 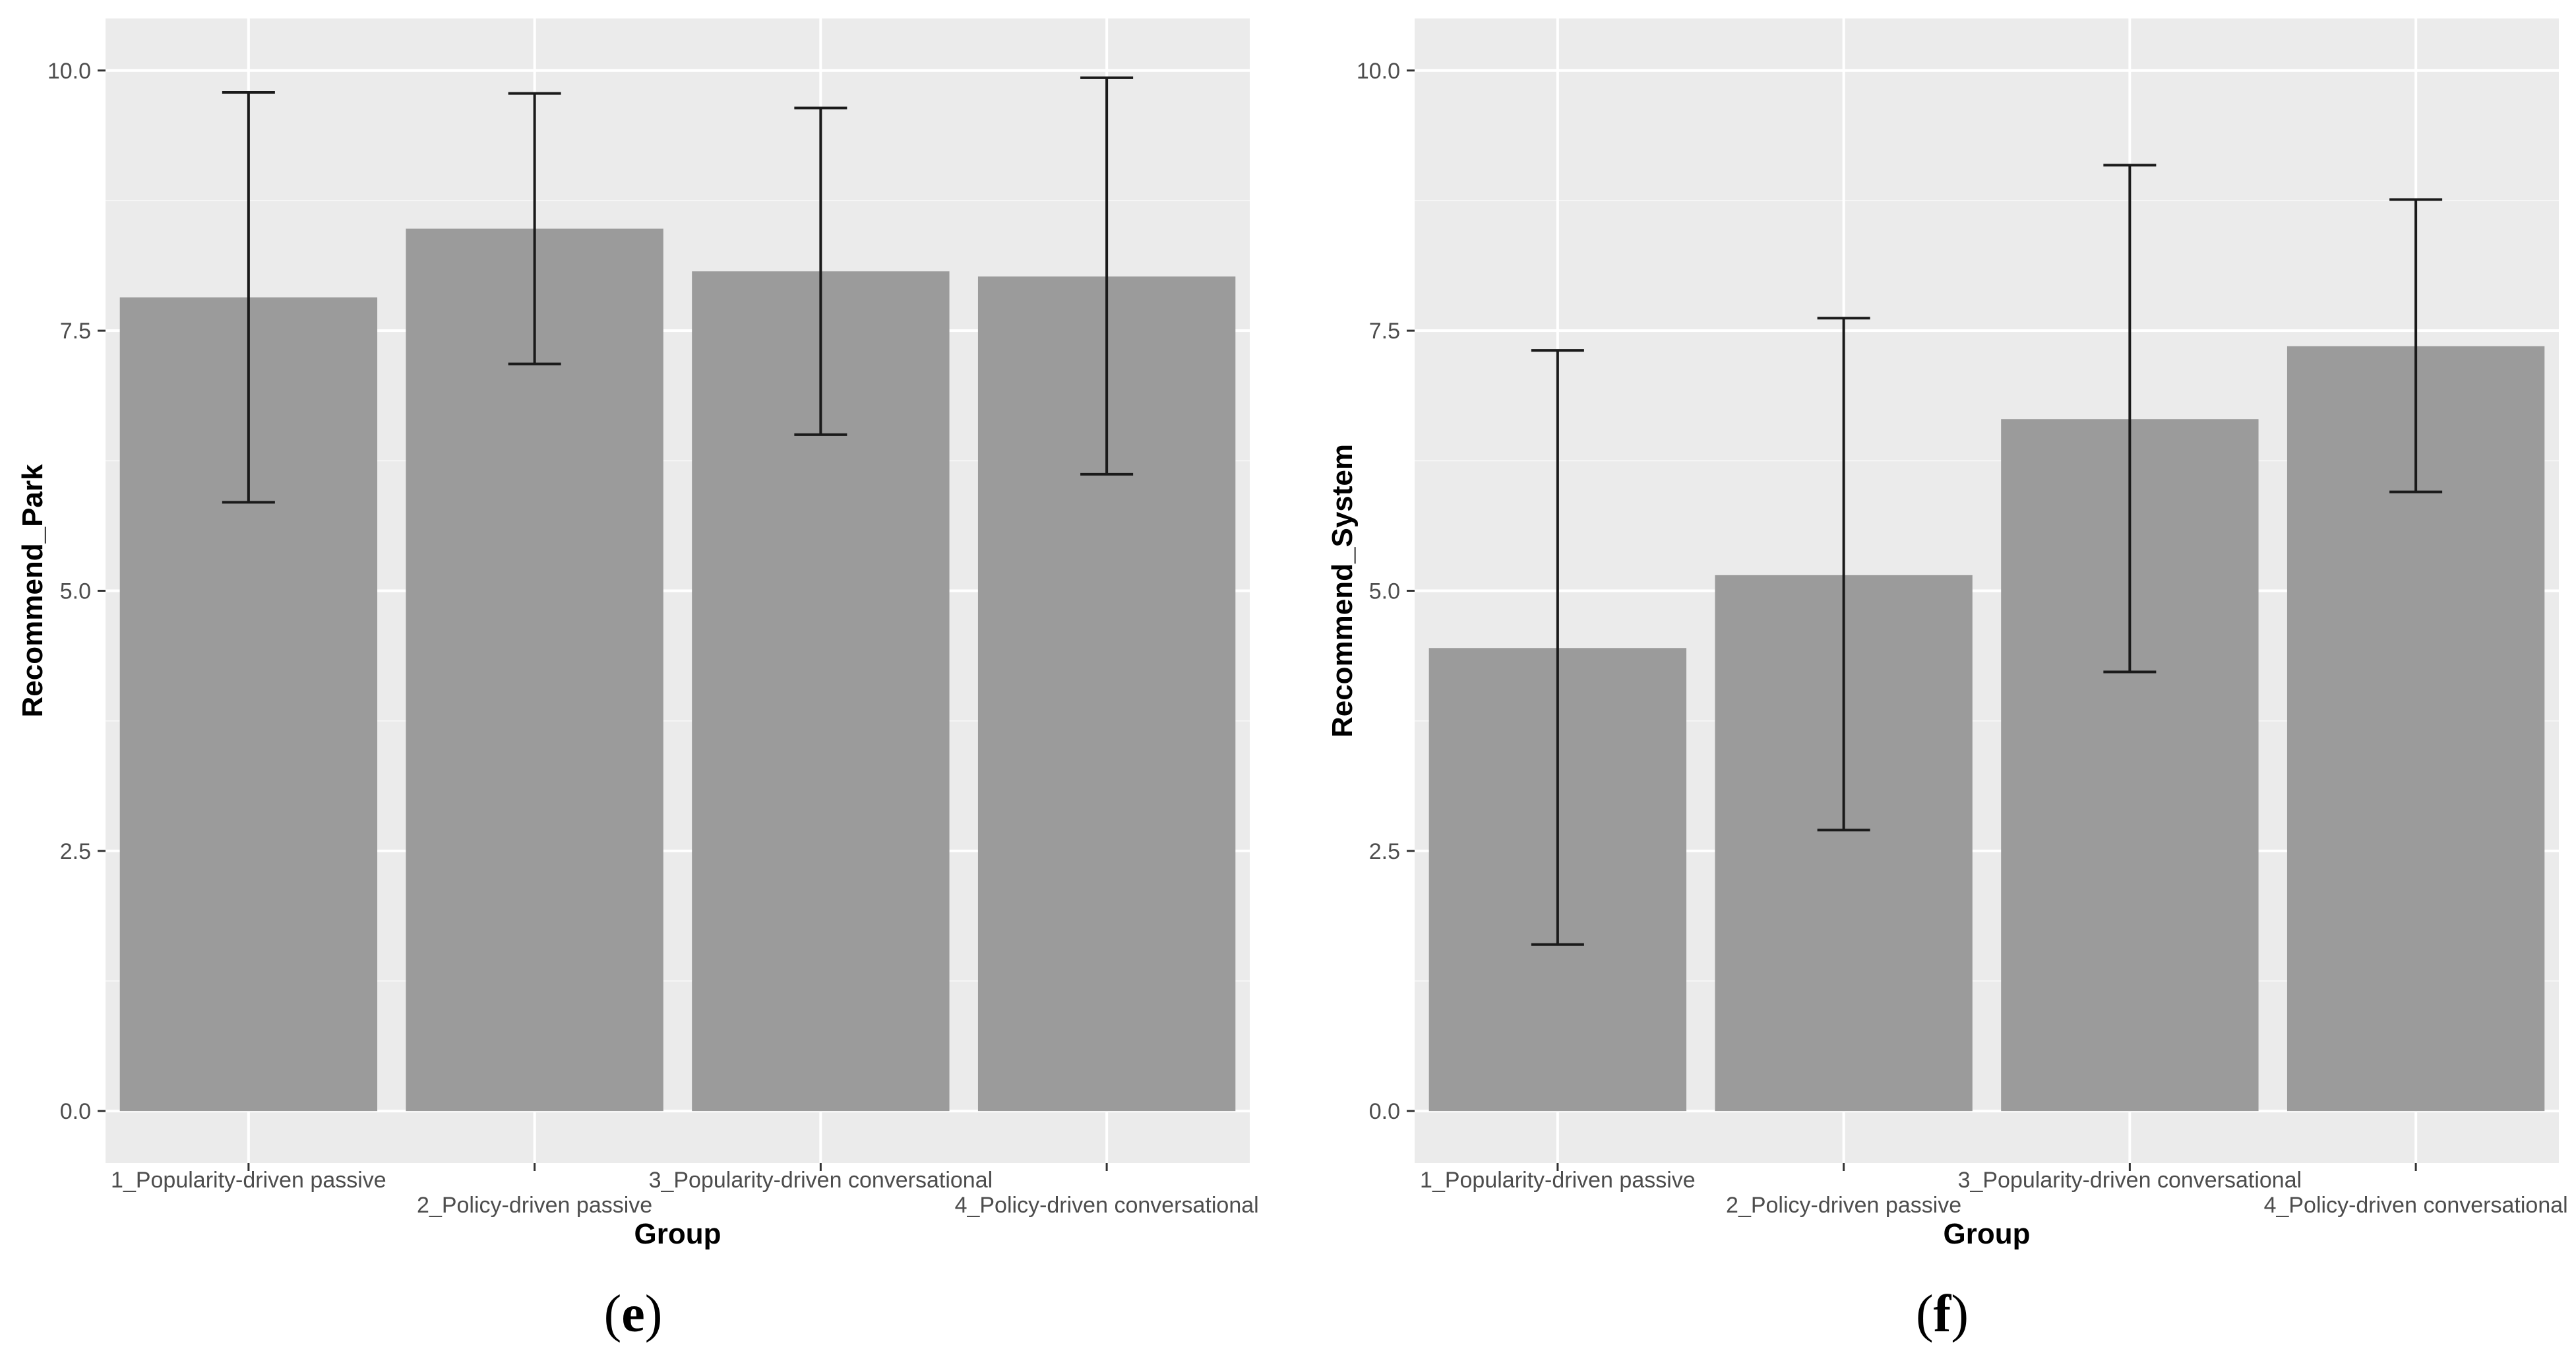 I want to click on y-axis-title: Recommend_System, so click(x=1342, y=591).